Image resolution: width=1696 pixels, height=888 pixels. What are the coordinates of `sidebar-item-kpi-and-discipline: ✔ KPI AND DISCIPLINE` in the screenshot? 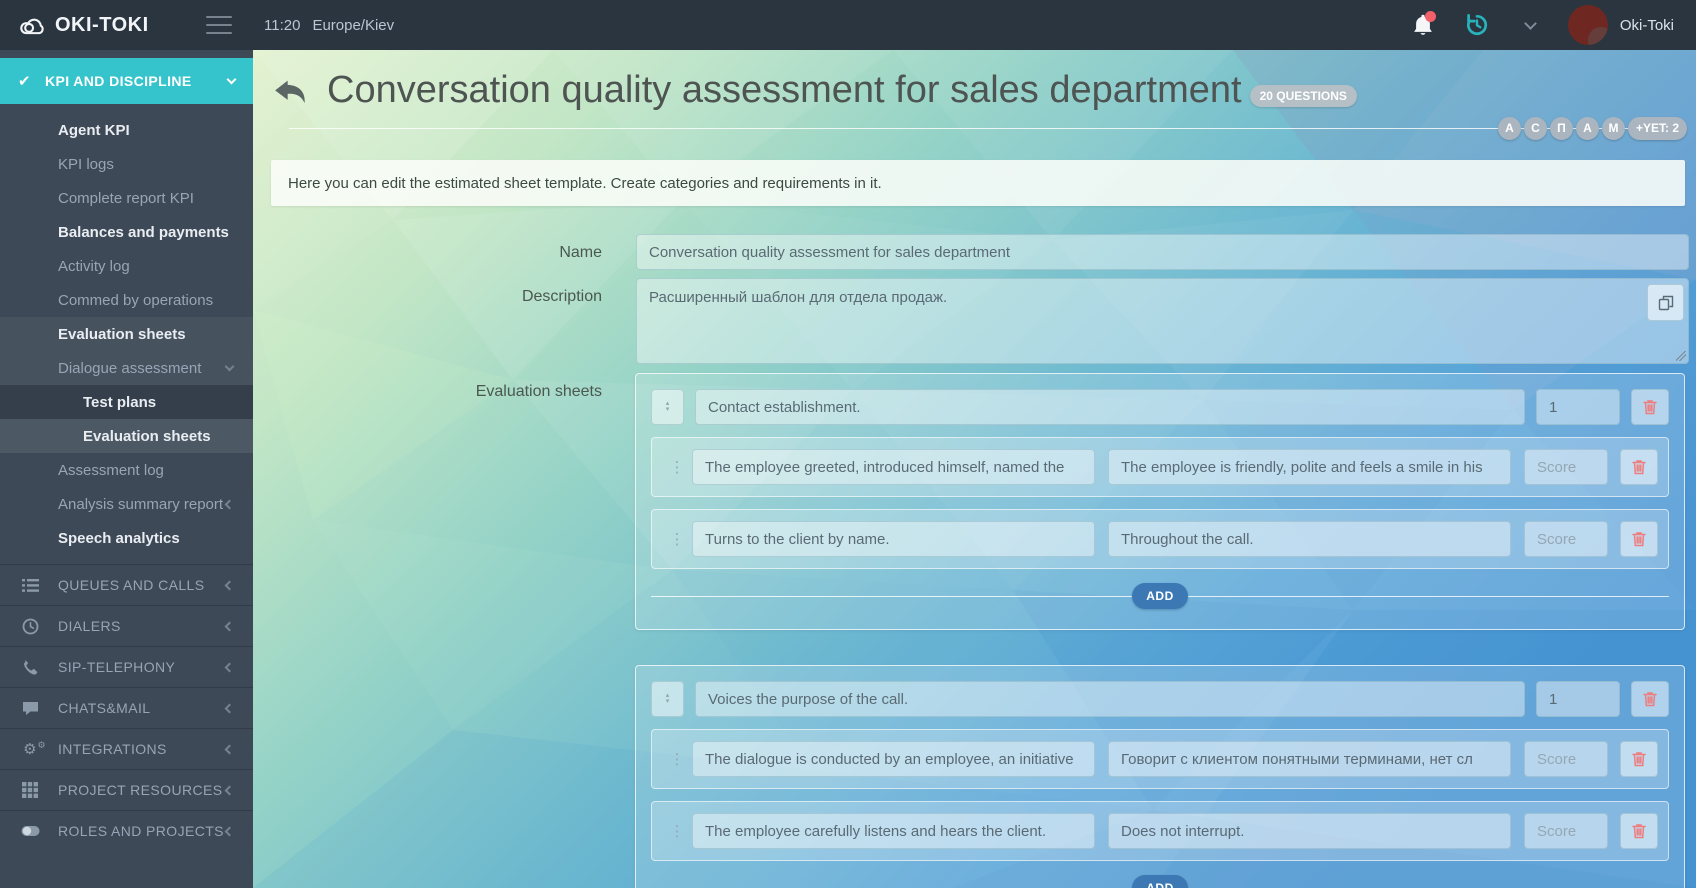 It's located at (126, 81).